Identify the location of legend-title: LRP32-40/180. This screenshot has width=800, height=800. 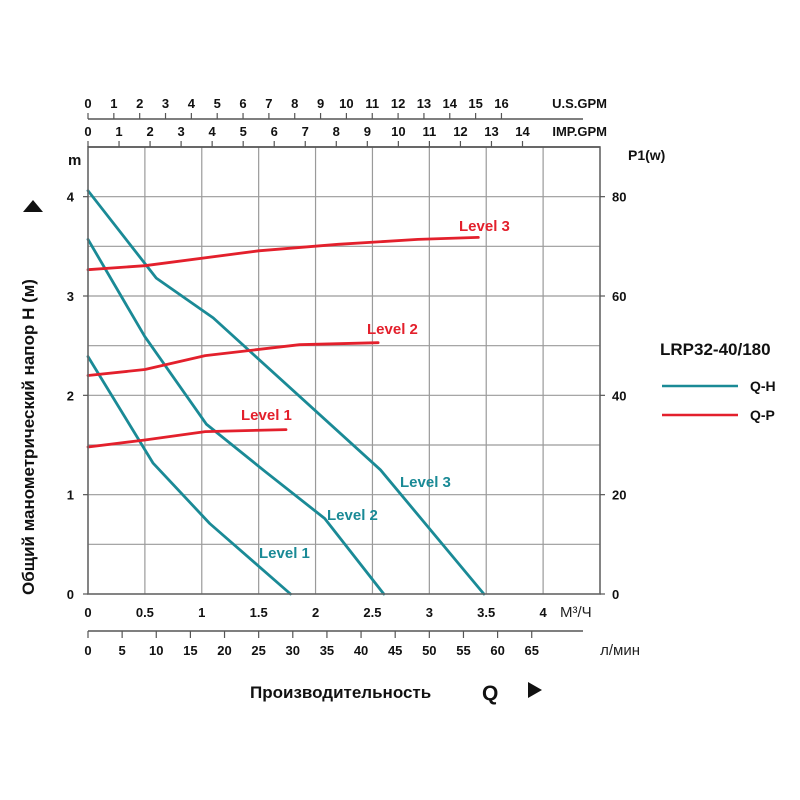
(715, 349).